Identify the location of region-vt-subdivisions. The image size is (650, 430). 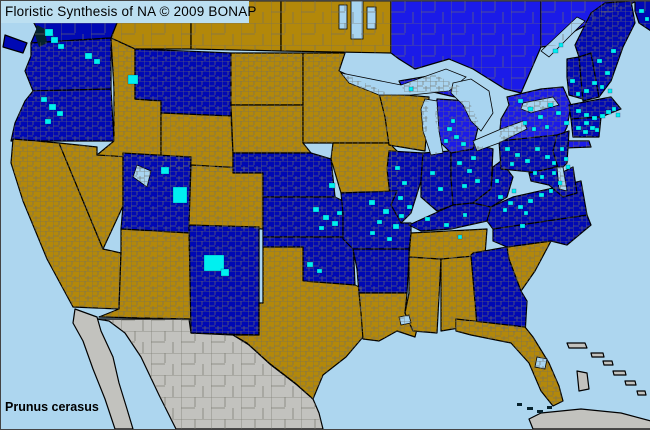
(575, 78).